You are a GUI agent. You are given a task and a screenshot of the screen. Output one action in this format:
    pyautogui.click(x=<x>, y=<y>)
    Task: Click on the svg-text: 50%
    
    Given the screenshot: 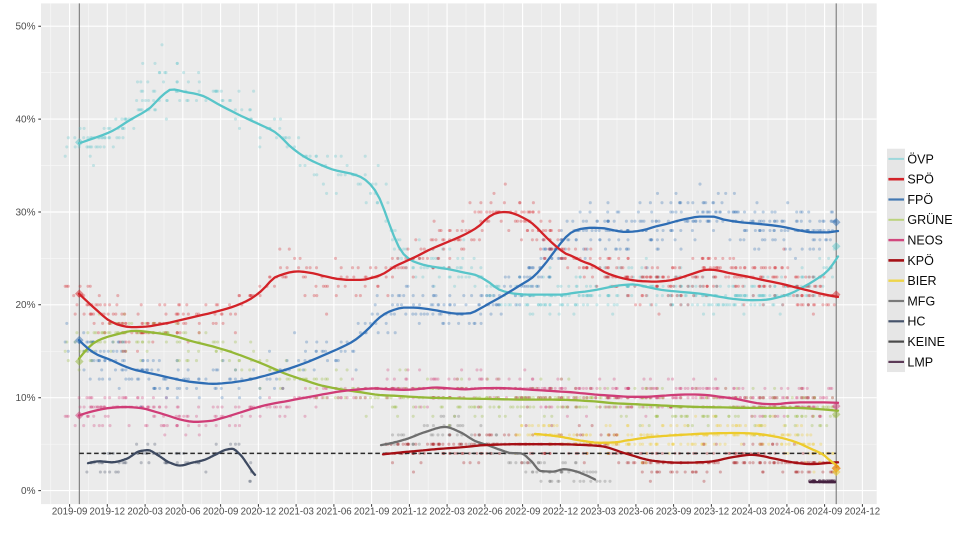 What is the action you would take?
    pyautogui.click(x=25, y=27)
    